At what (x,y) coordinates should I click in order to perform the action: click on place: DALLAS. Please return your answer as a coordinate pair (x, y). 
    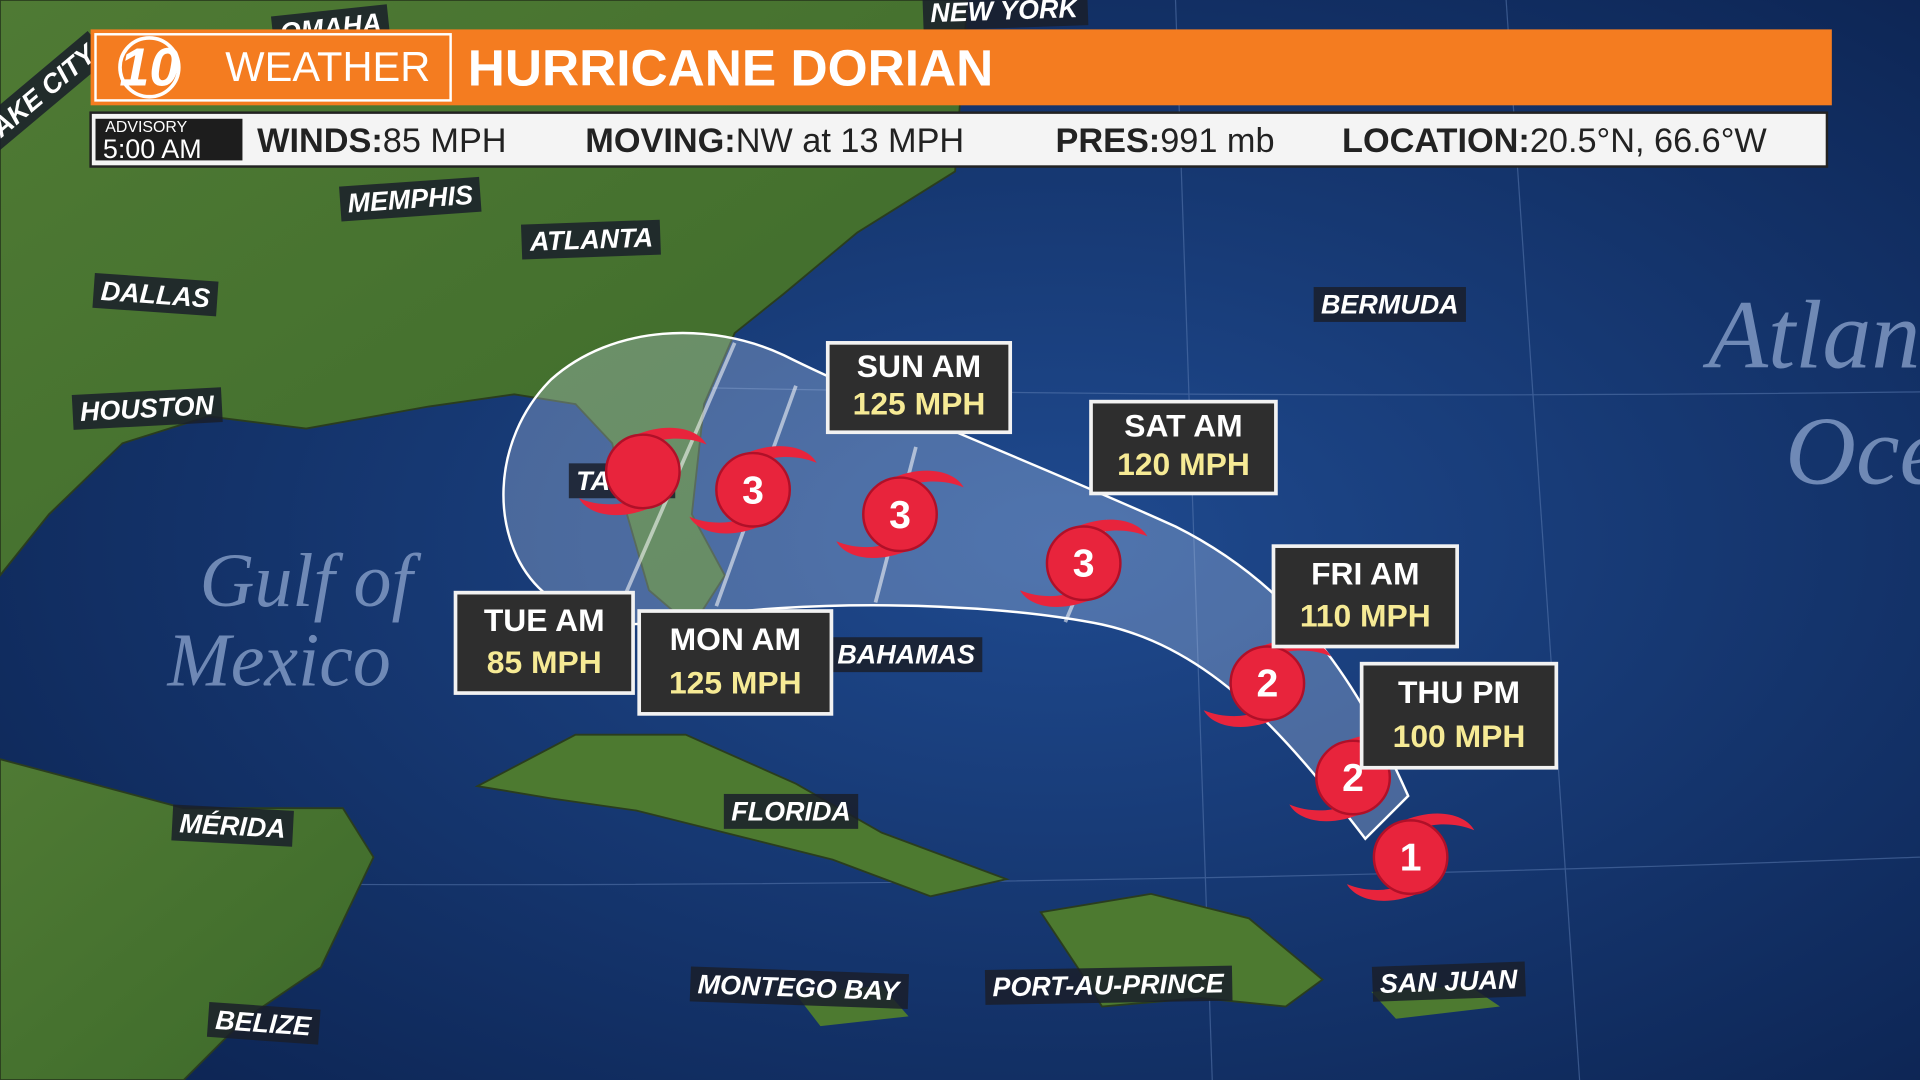
    Looking at the image, I should click on (155, 294).